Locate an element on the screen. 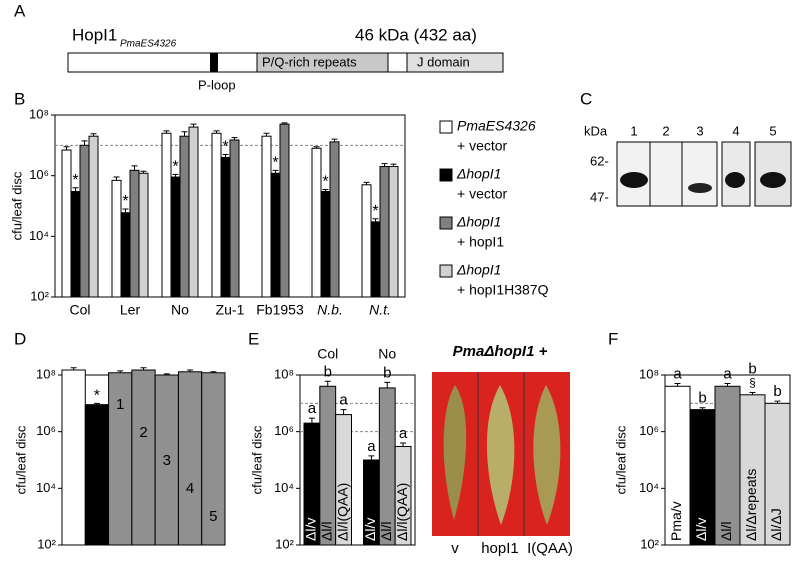  panel-label: C is located at coordinates (586, 98).